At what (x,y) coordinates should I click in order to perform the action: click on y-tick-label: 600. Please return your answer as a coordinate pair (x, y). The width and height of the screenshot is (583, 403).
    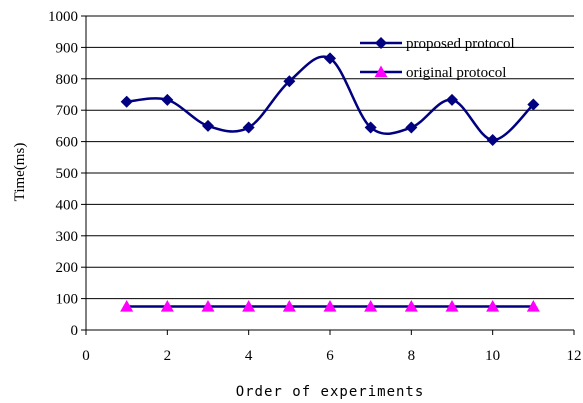
    Looking at the image, I should click on (67, 143).